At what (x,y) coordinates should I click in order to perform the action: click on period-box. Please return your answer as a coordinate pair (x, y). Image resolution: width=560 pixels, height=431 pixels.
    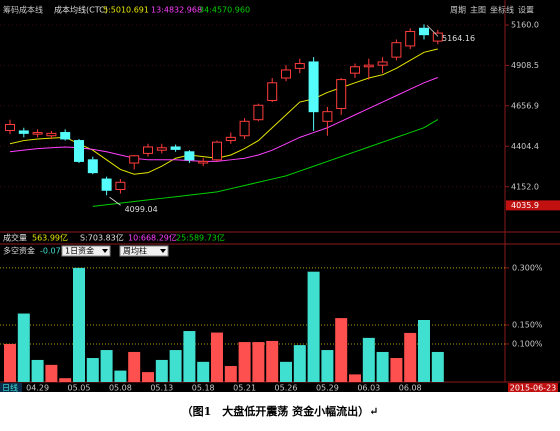
    Looking at the image, I should click on (11, 387).